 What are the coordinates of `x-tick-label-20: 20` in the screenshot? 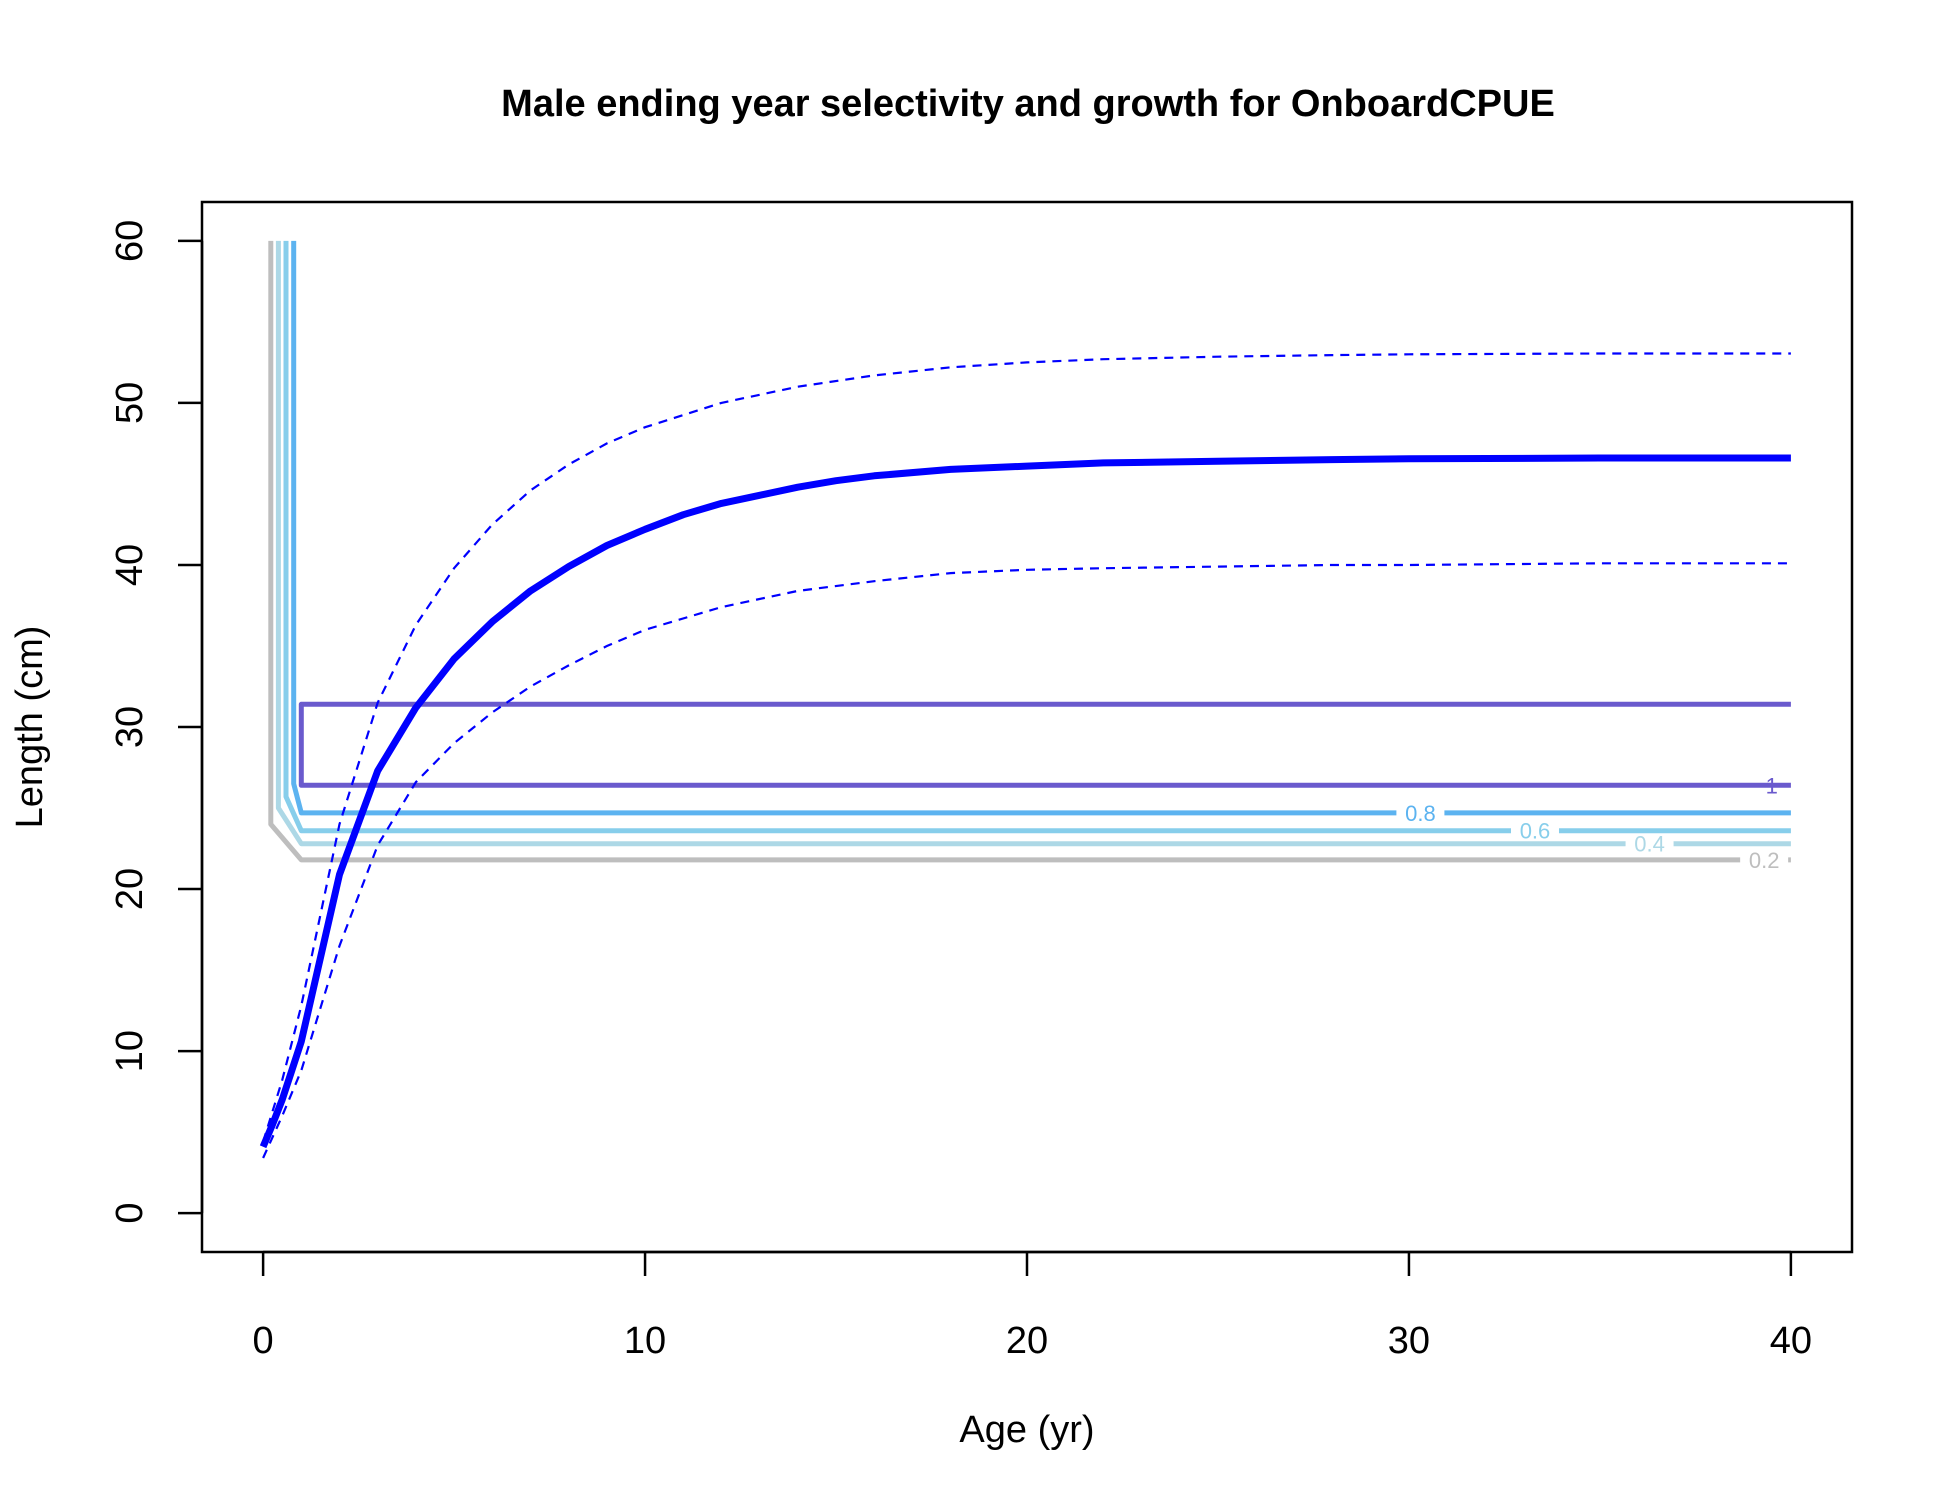 It's located at (1027, 1341).